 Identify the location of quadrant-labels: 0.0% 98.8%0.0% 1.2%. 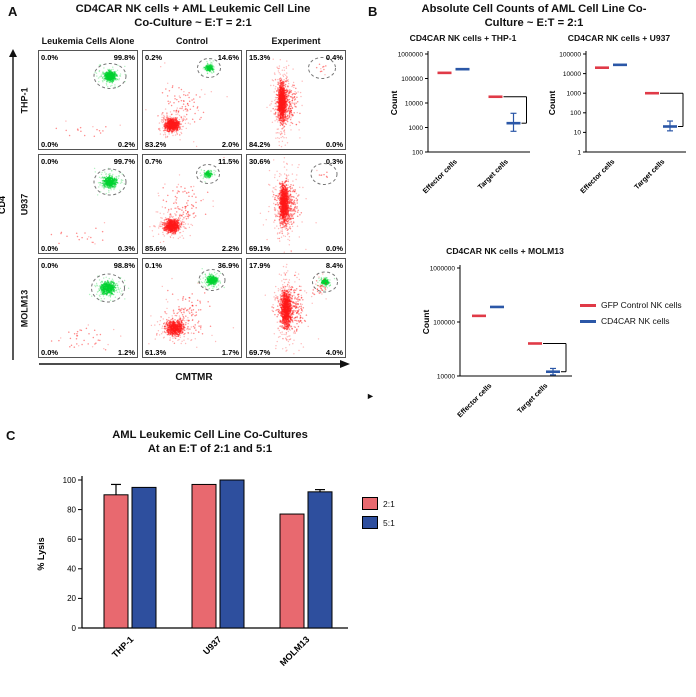
(88, 309).